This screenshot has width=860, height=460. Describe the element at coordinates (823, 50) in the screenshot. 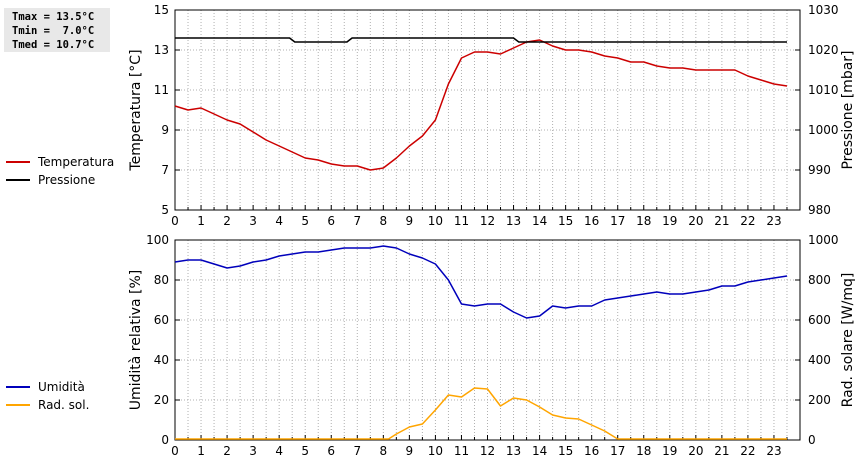

I see `y-right-tick-label: 1020` at that location.